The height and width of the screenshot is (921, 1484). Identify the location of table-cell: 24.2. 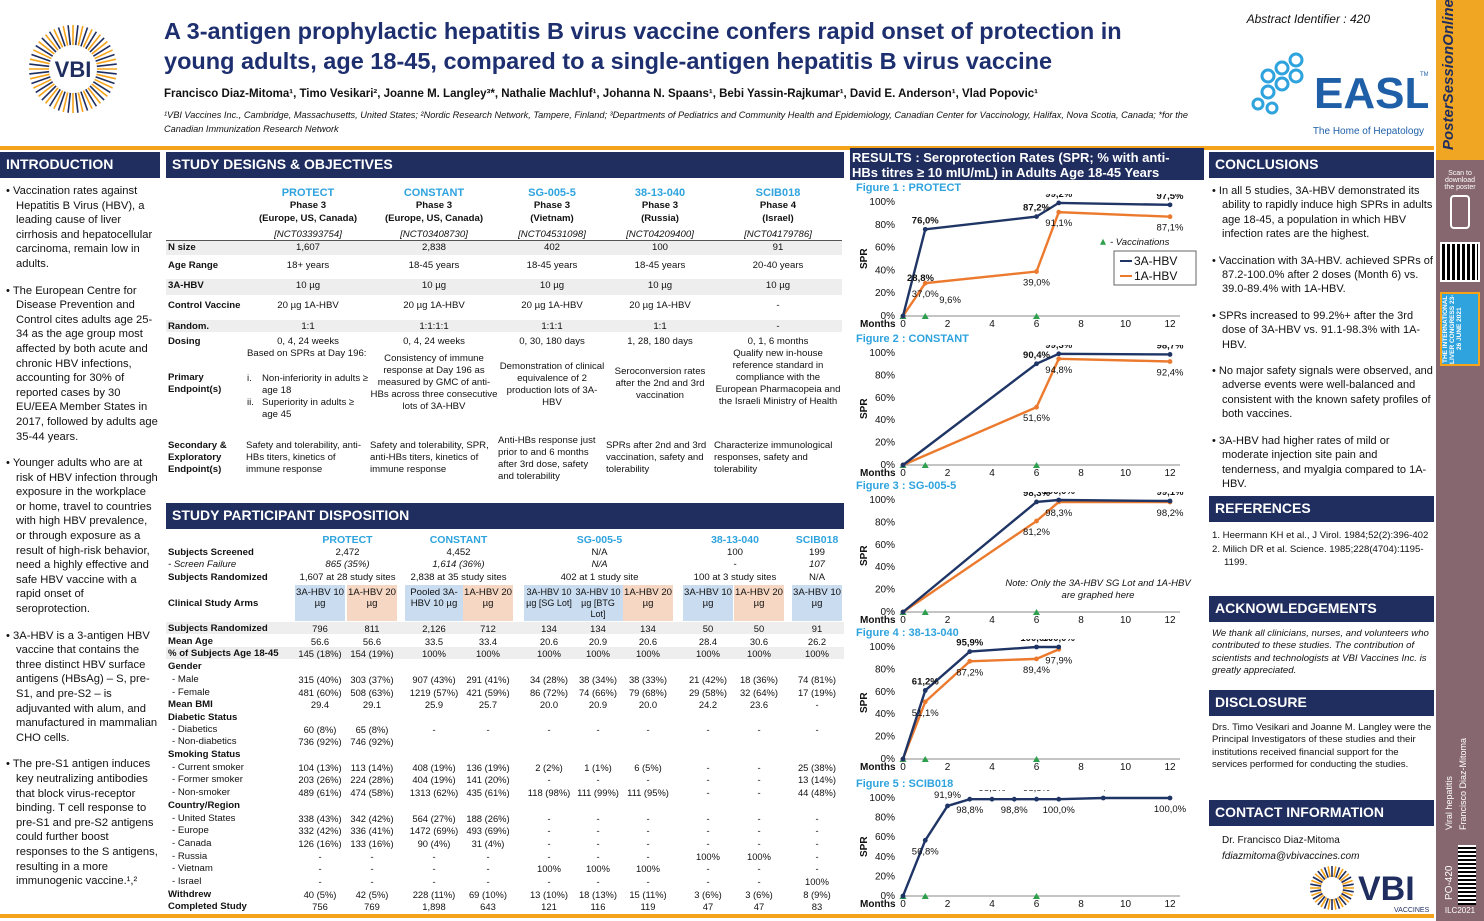
(708, 705).